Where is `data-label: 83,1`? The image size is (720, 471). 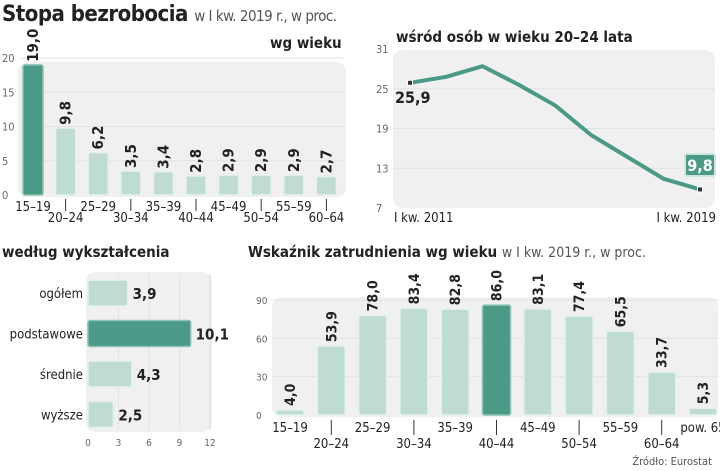 data-label: 83,1 is located at coordinates (539, 289).